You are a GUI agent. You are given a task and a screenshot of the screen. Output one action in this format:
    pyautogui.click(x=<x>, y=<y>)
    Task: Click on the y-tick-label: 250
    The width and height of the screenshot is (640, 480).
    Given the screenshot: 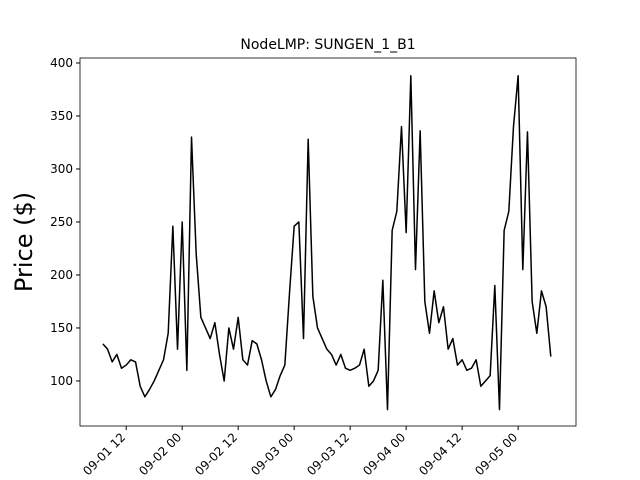 What is the action you would take?
    pyautogui.click(x=61, y=222)
    